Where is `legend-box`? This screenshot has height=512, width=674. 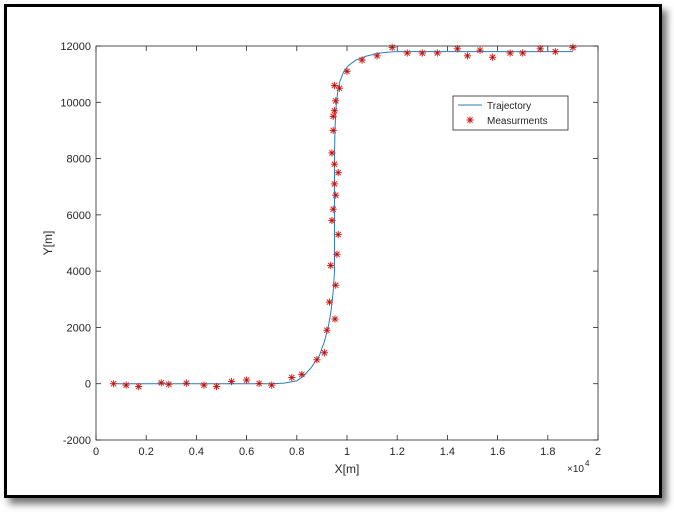
legend-box is located at coordinates (510, 113).